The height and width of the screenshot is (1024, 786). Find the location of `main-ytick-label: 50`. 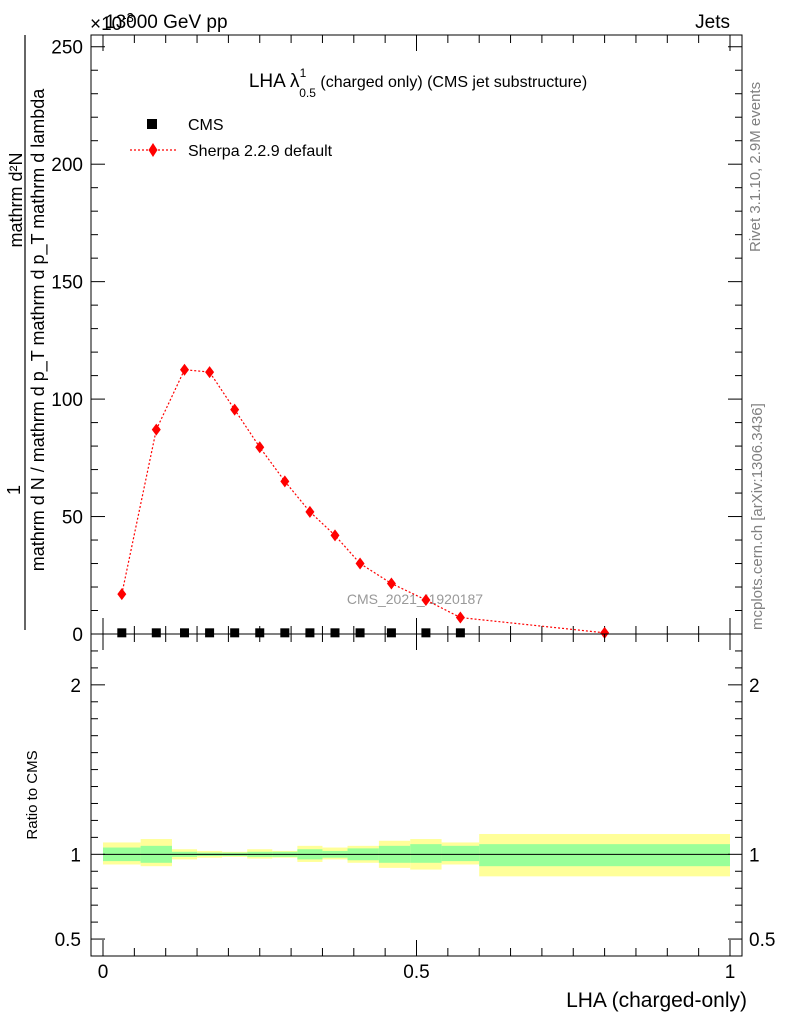

main-ytick-label: 50 is located at coordinates (72, 518).